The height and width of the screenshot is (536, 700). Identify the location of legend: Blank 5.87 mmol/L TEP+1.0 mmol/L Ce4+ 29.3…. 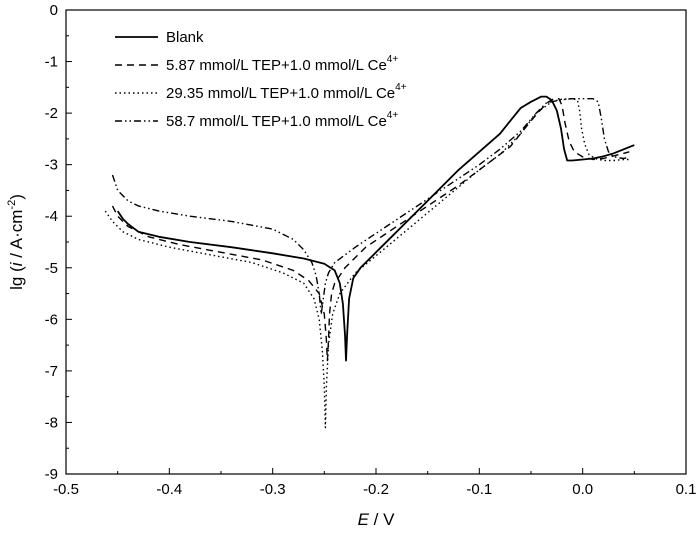
(261, 79).